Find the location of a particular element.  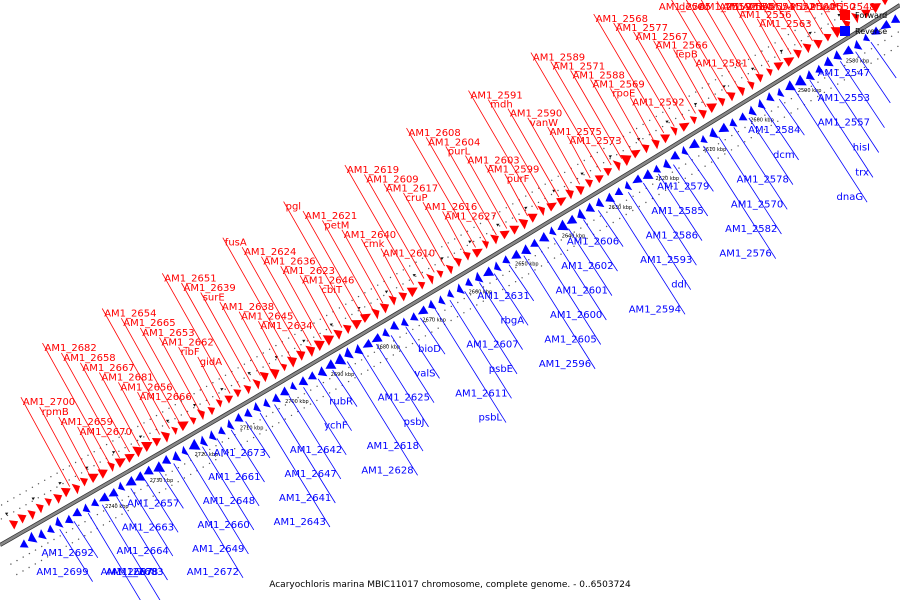

reverse-gene-label: AM1_2570 is located at coordinates (757, 204).